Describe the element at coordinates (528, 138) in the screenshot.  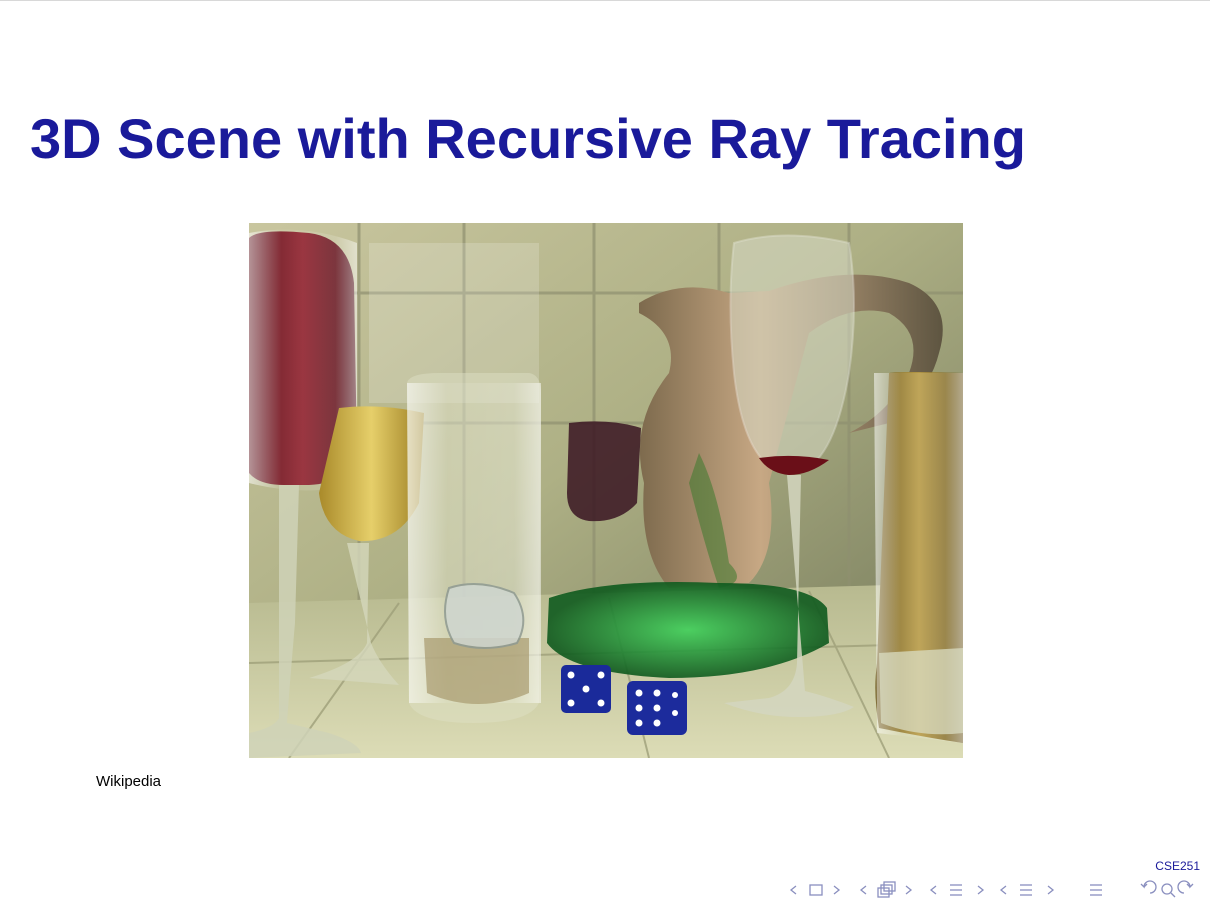
I see `slide-title: 3D Scene with Recursive Ray Tracing` at that location.